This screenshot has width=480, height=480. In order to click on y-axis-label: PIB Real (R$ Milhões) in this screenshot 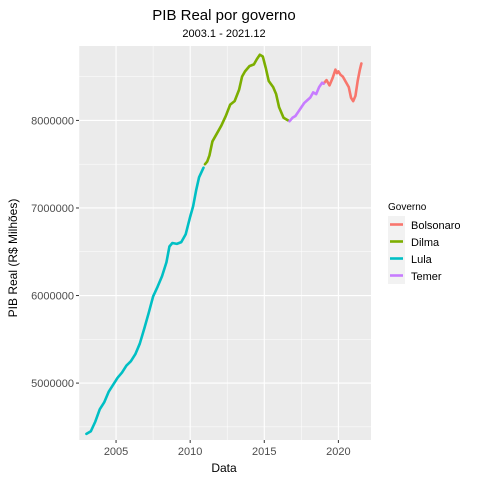, I will do `click(13, 258)`.